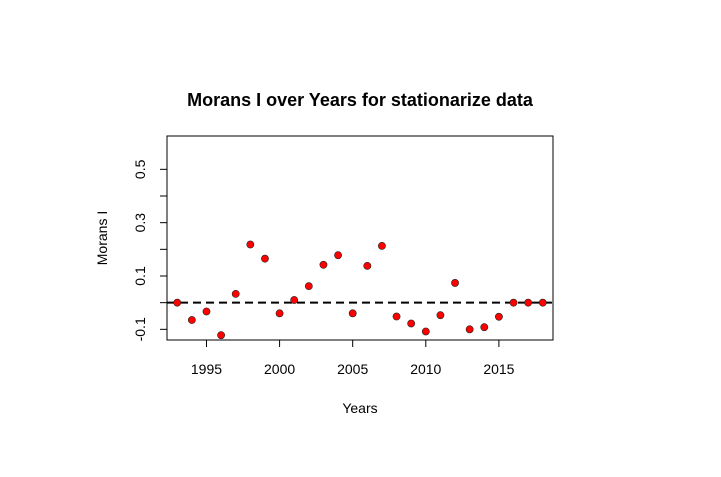 The height and width of the screenshot is (477, 721). Describe the element at coordinates (360, 290) in the screenshot. I see `data-points` at that location.